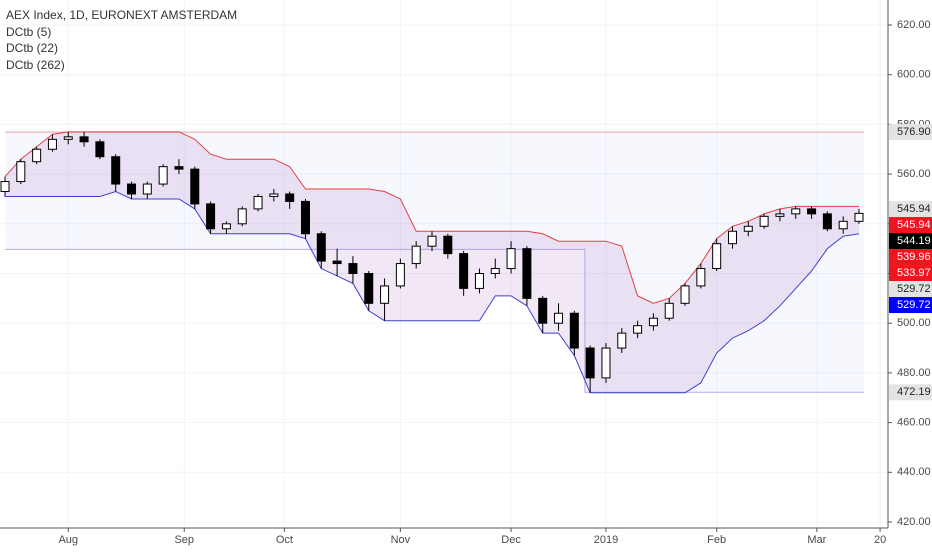  I want to click on legend-entry: DCtb (22), so click(32, 48).